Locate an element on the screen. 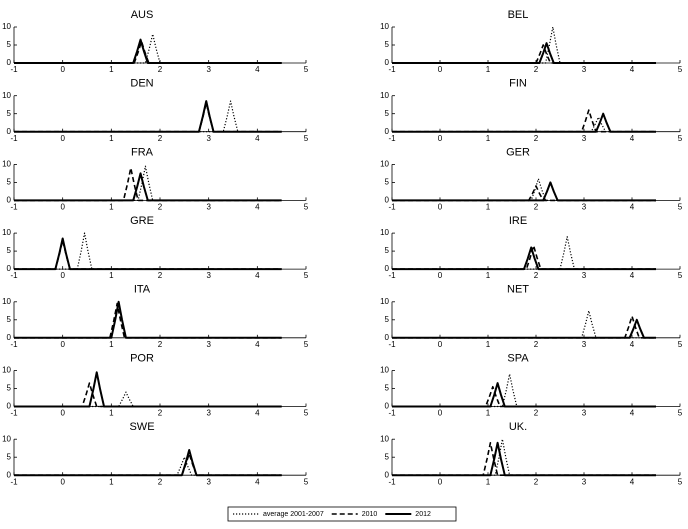  panel-title: SPA is located at coordinates (518, 358).